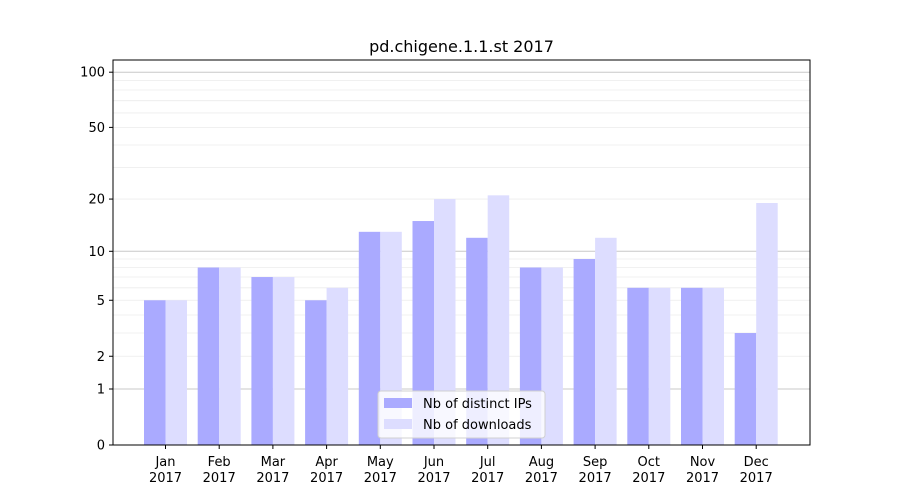 This screenshot has width=900, height=500. I want to click on x-tick-label: Jan 2017, so click(165, 470).